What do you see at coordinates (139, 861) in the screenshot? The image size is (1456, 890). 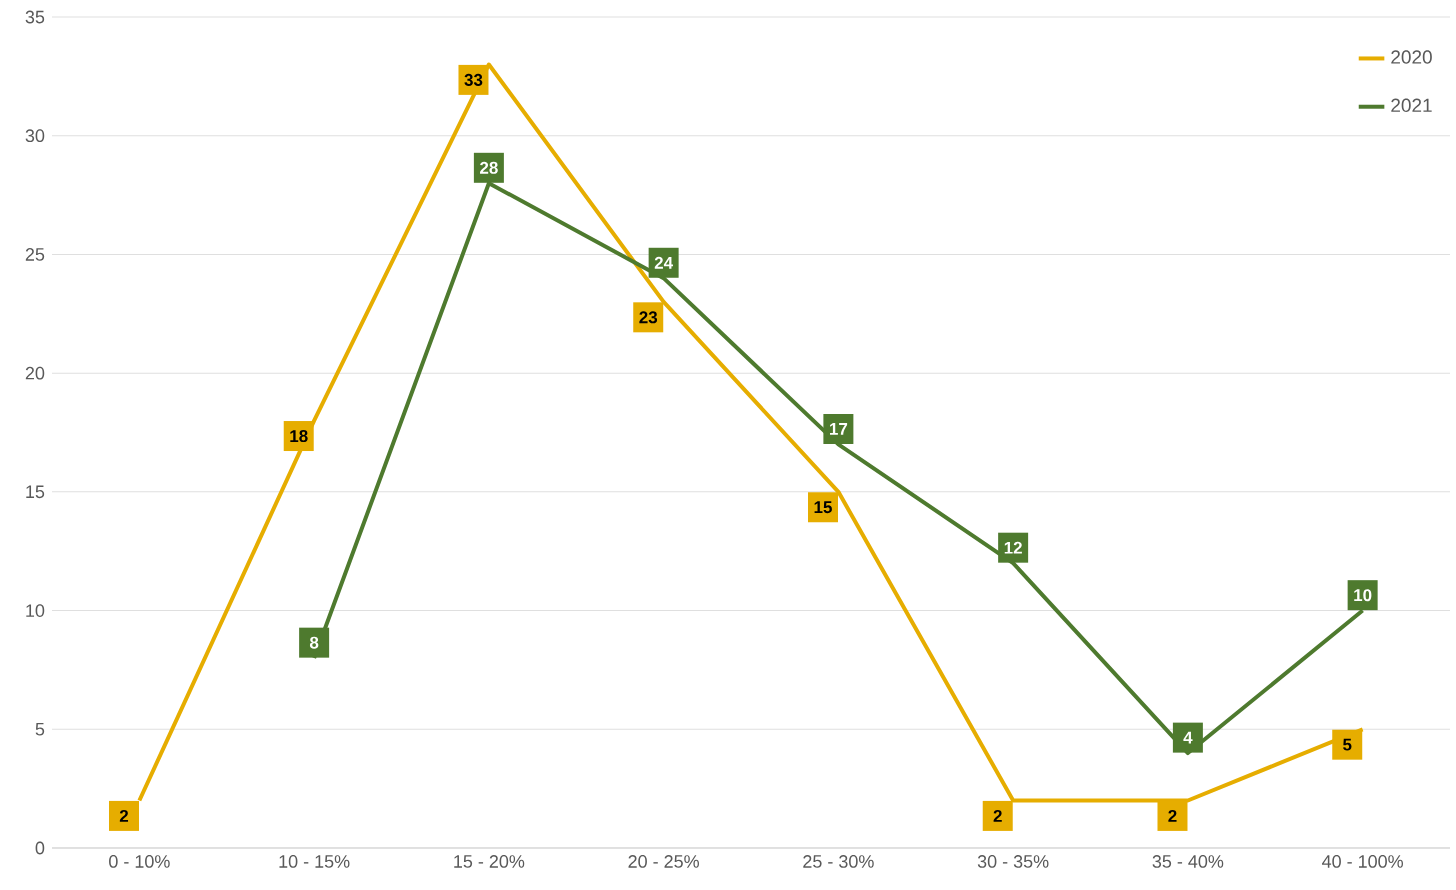 I see `x-tick-label: 0 - 10%` at bounding box center [139, 861].